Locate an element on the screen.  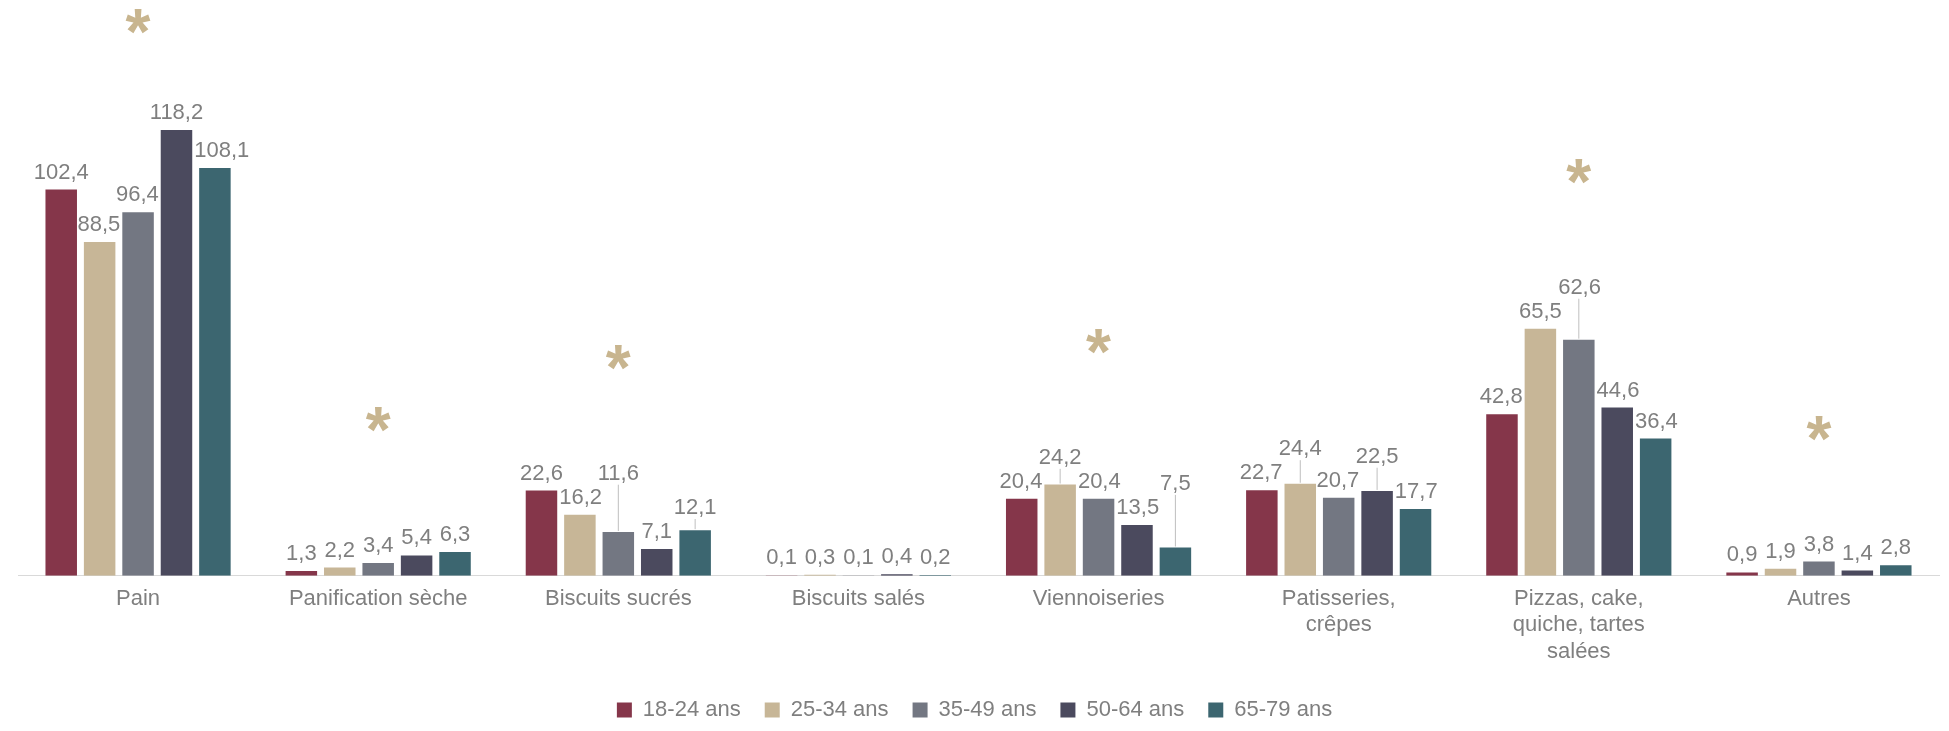
data-label: 108,1 is located at coordinates (222, 150).